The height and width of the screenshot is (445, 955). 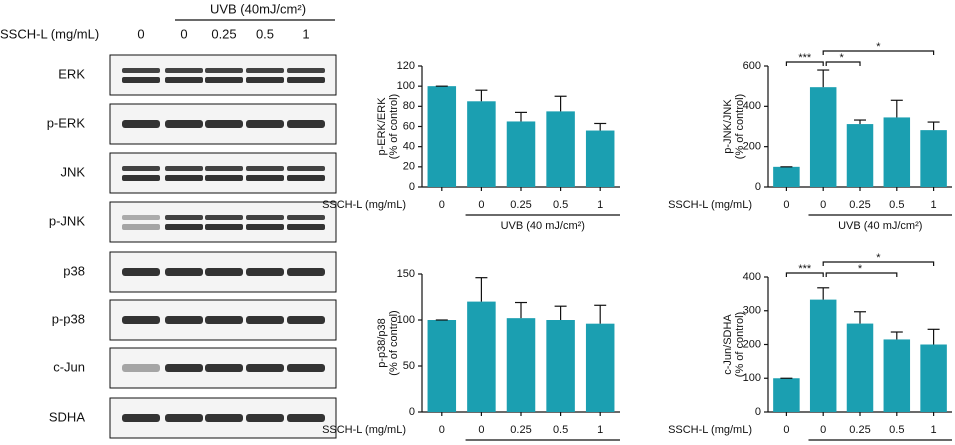 What do you see at coordinates (406, 66) in the screenshot?
I see `y-tick-label: 120` at bounding box center [406, 66].